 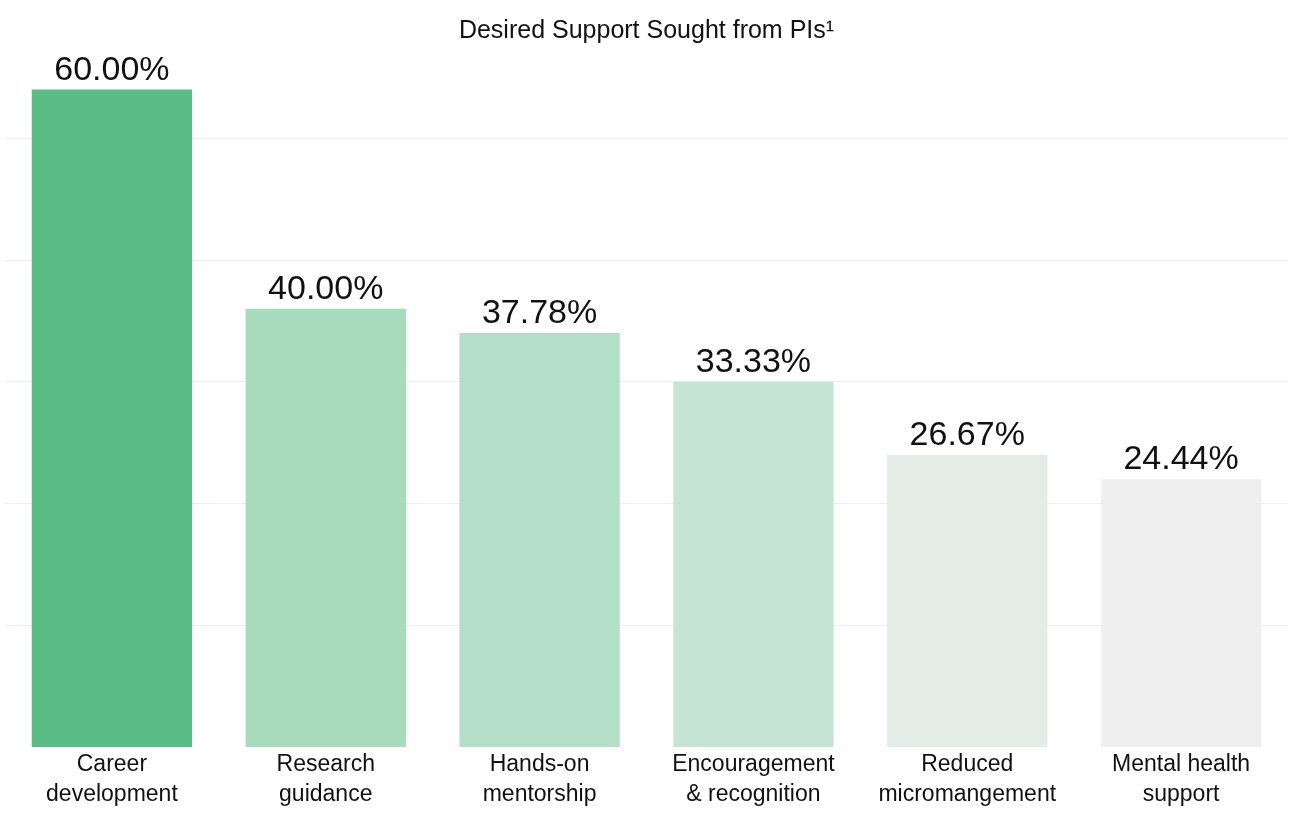 I want to click on x-tick-label: Mental health support, so click(x=1181, y=778).